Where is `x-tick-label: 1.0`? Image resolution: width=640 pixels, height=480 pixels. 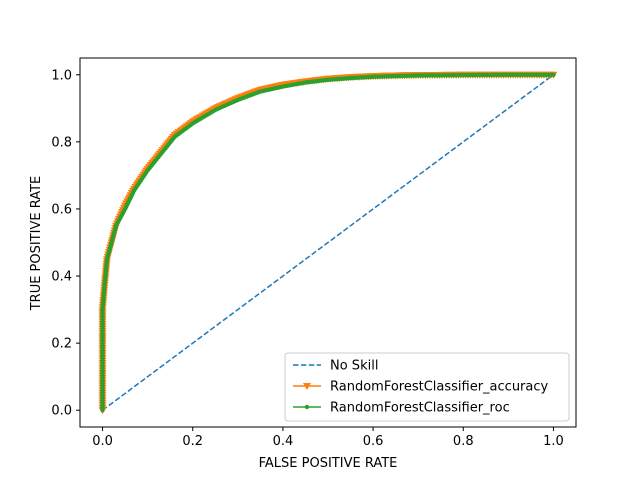 x-tick-label: 1.0 is located at coordinates (553, 441).